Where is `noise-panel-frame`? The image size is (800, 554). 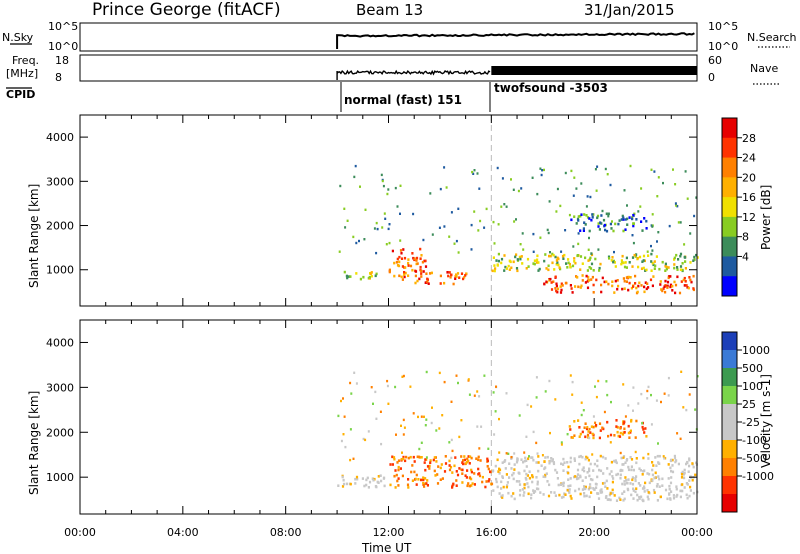 noise-panel-frame is located at coordinates (388, 37).